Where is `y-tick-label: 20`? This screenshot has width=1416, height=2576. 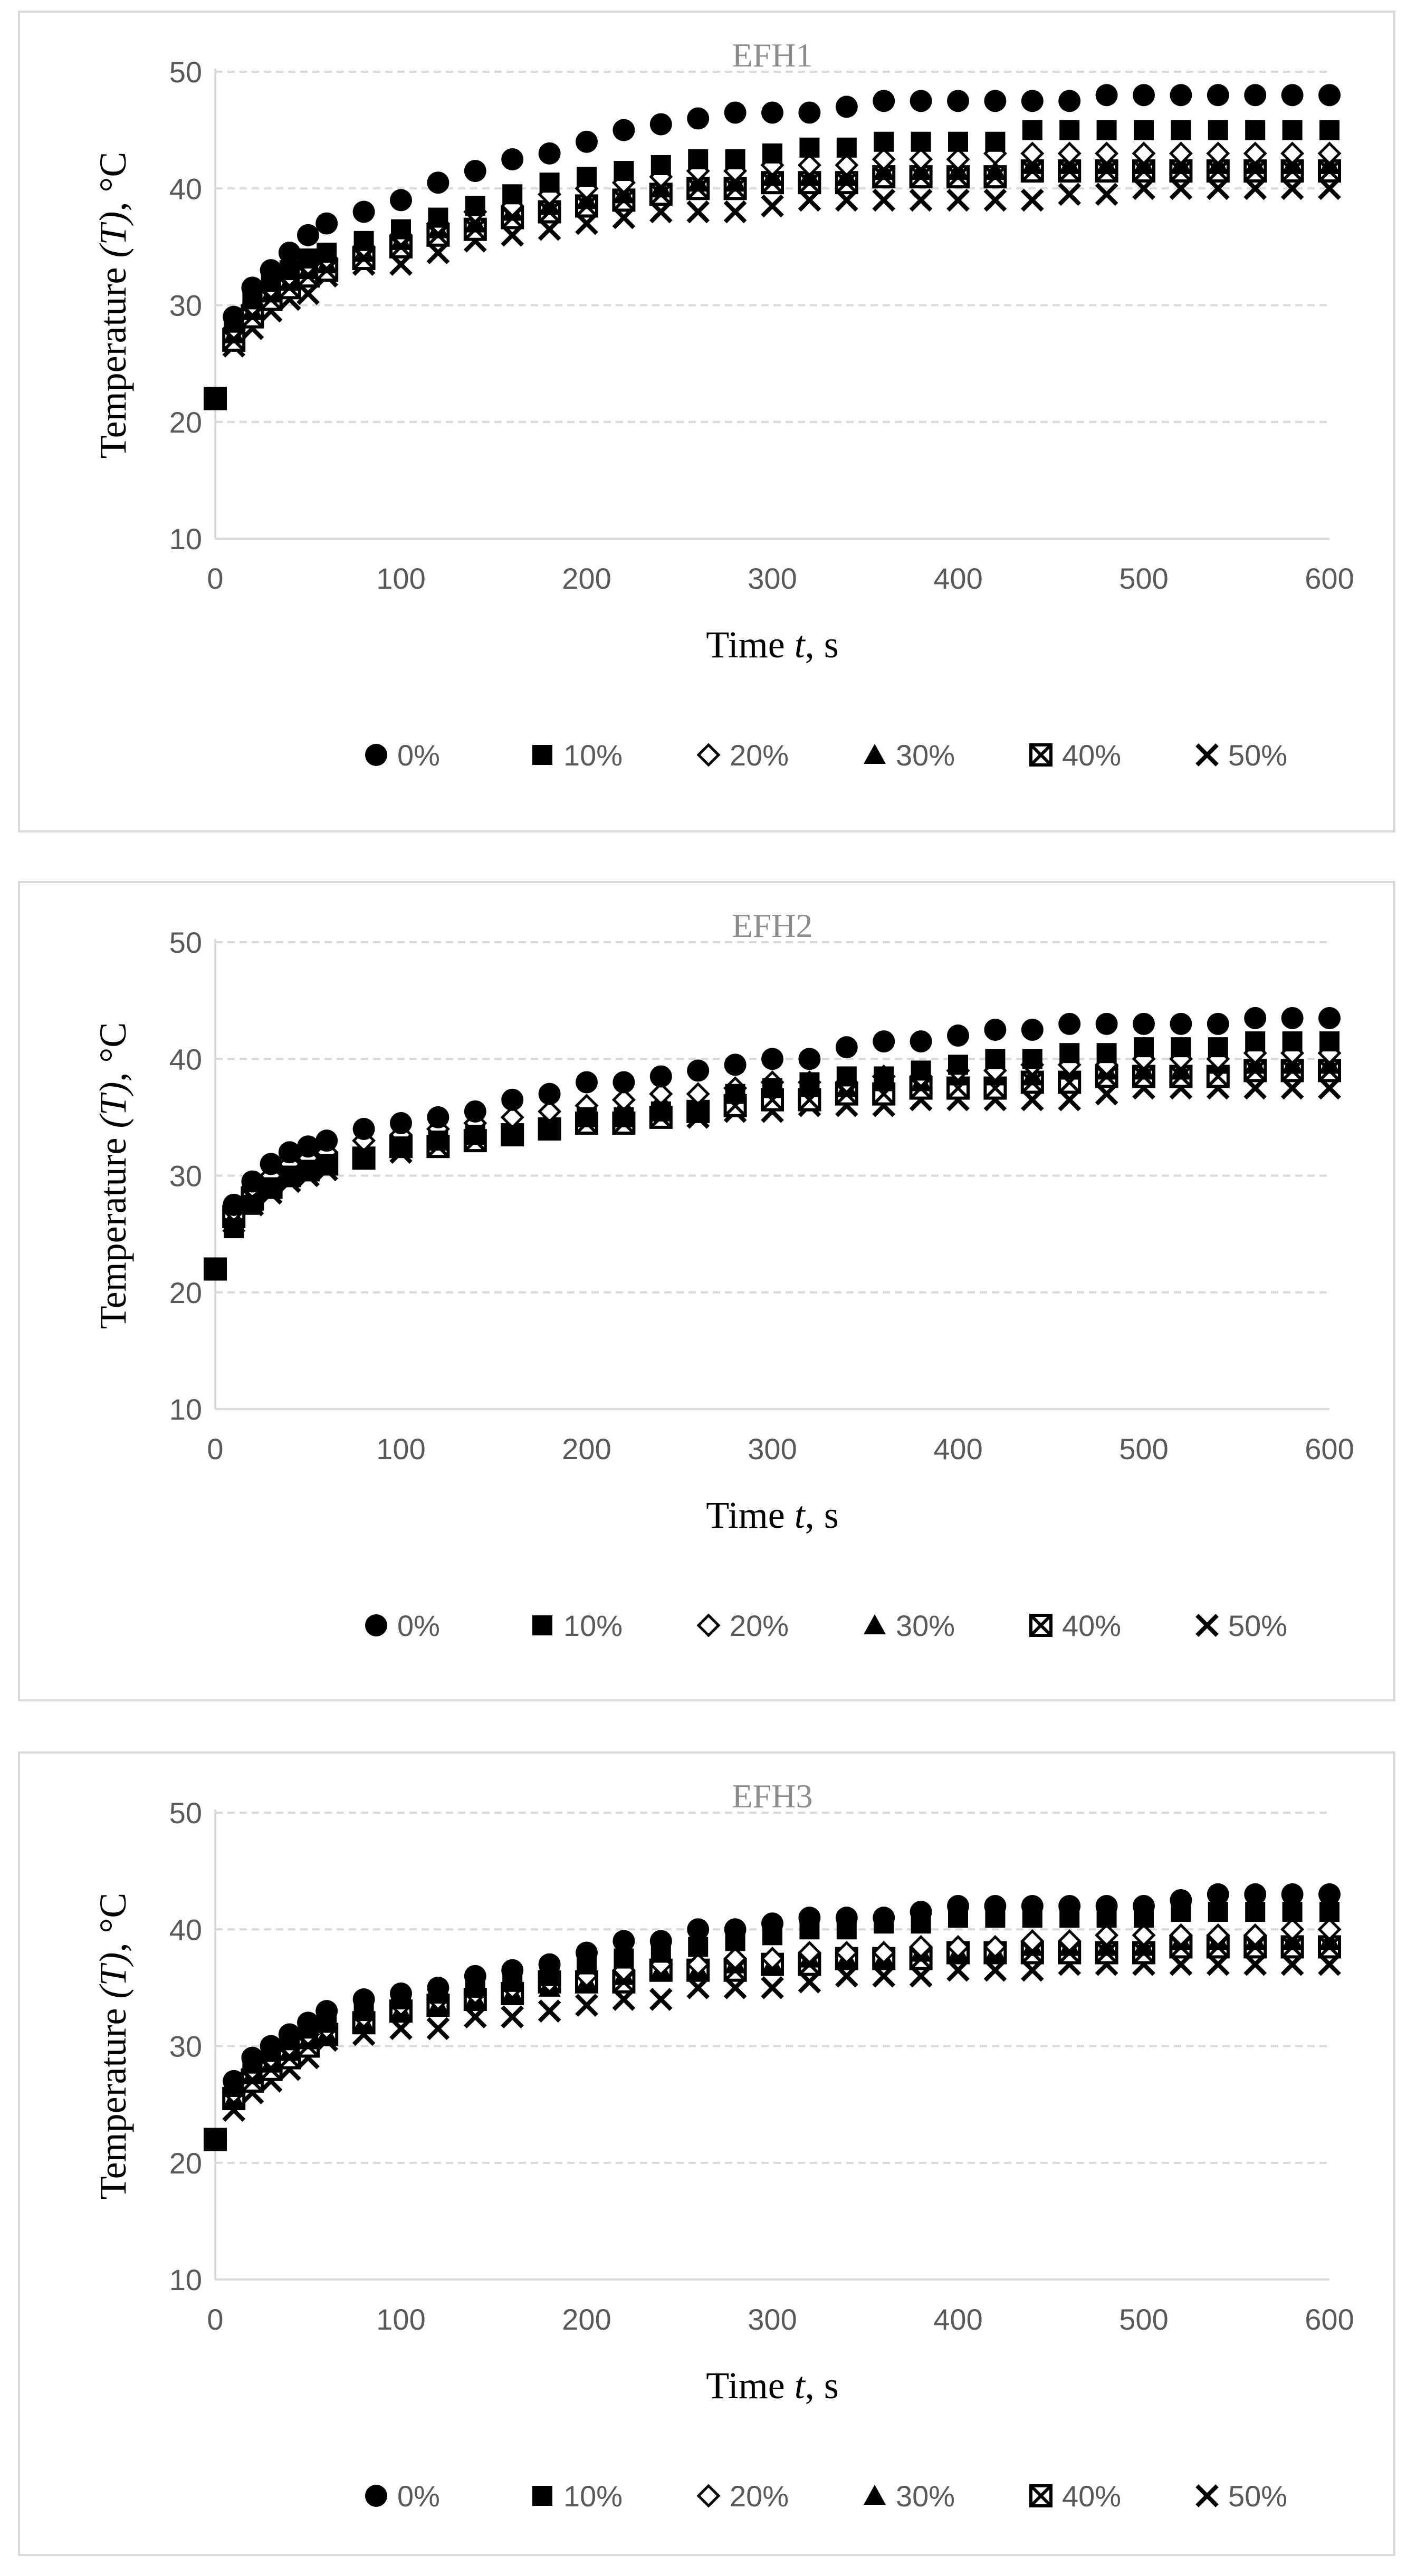
y-tick-label: 20 is located at coordinates (185, 422).